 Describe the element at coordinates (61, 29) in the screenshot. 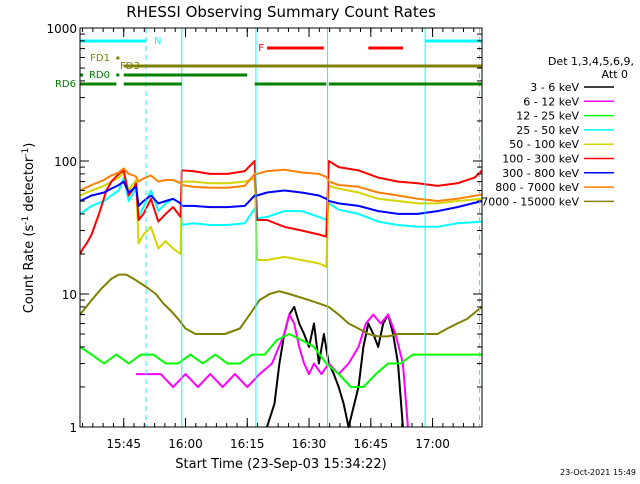

I see `y-tick-label: 1000` at that location.